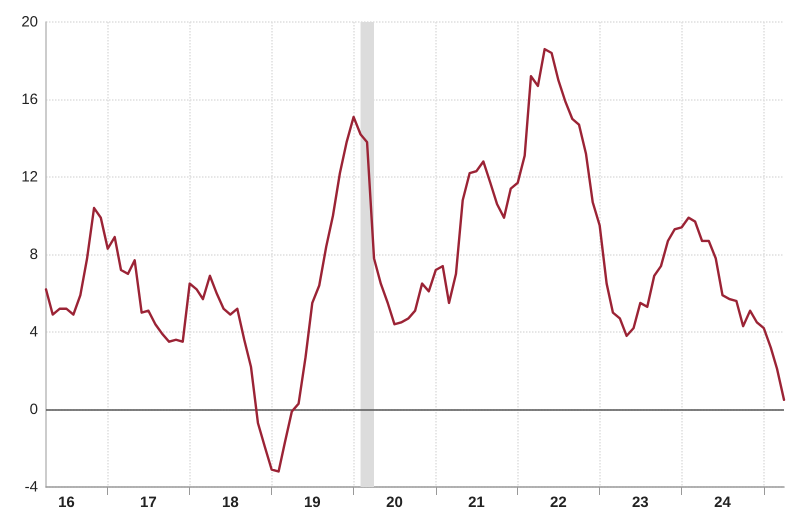 The width and height of the screenshot is (788, 527). What do you see at coordinates (312, 502) in the screenshot?
I see `x-tick-label: 19` at bounding box center [312, 502].